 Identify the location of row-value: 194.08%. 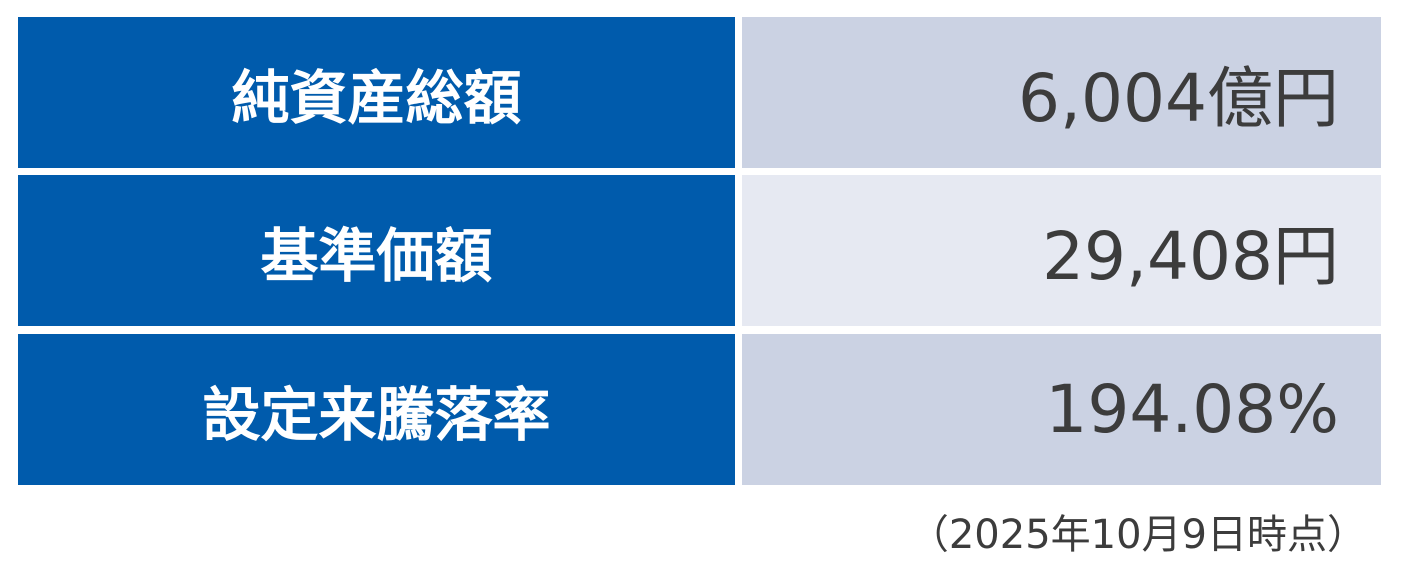
(1061, 409).